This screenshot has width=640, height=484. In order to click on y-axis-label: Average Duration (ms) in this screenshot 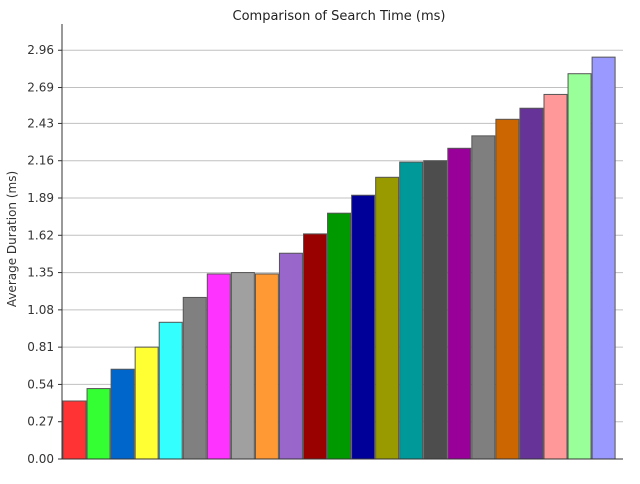, I will do `click(12, 239)`.